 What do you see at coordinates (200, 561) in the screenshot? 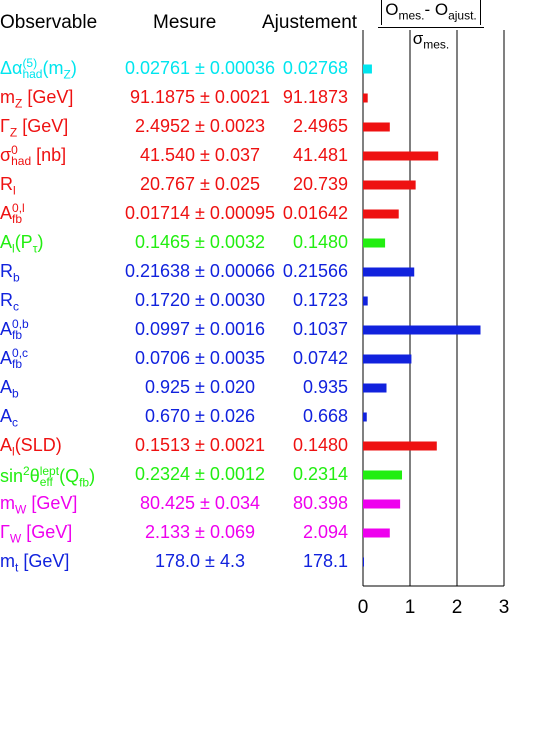
I see `measured-value: 178.0 ± 4.3` at bounding box center [200, 561].